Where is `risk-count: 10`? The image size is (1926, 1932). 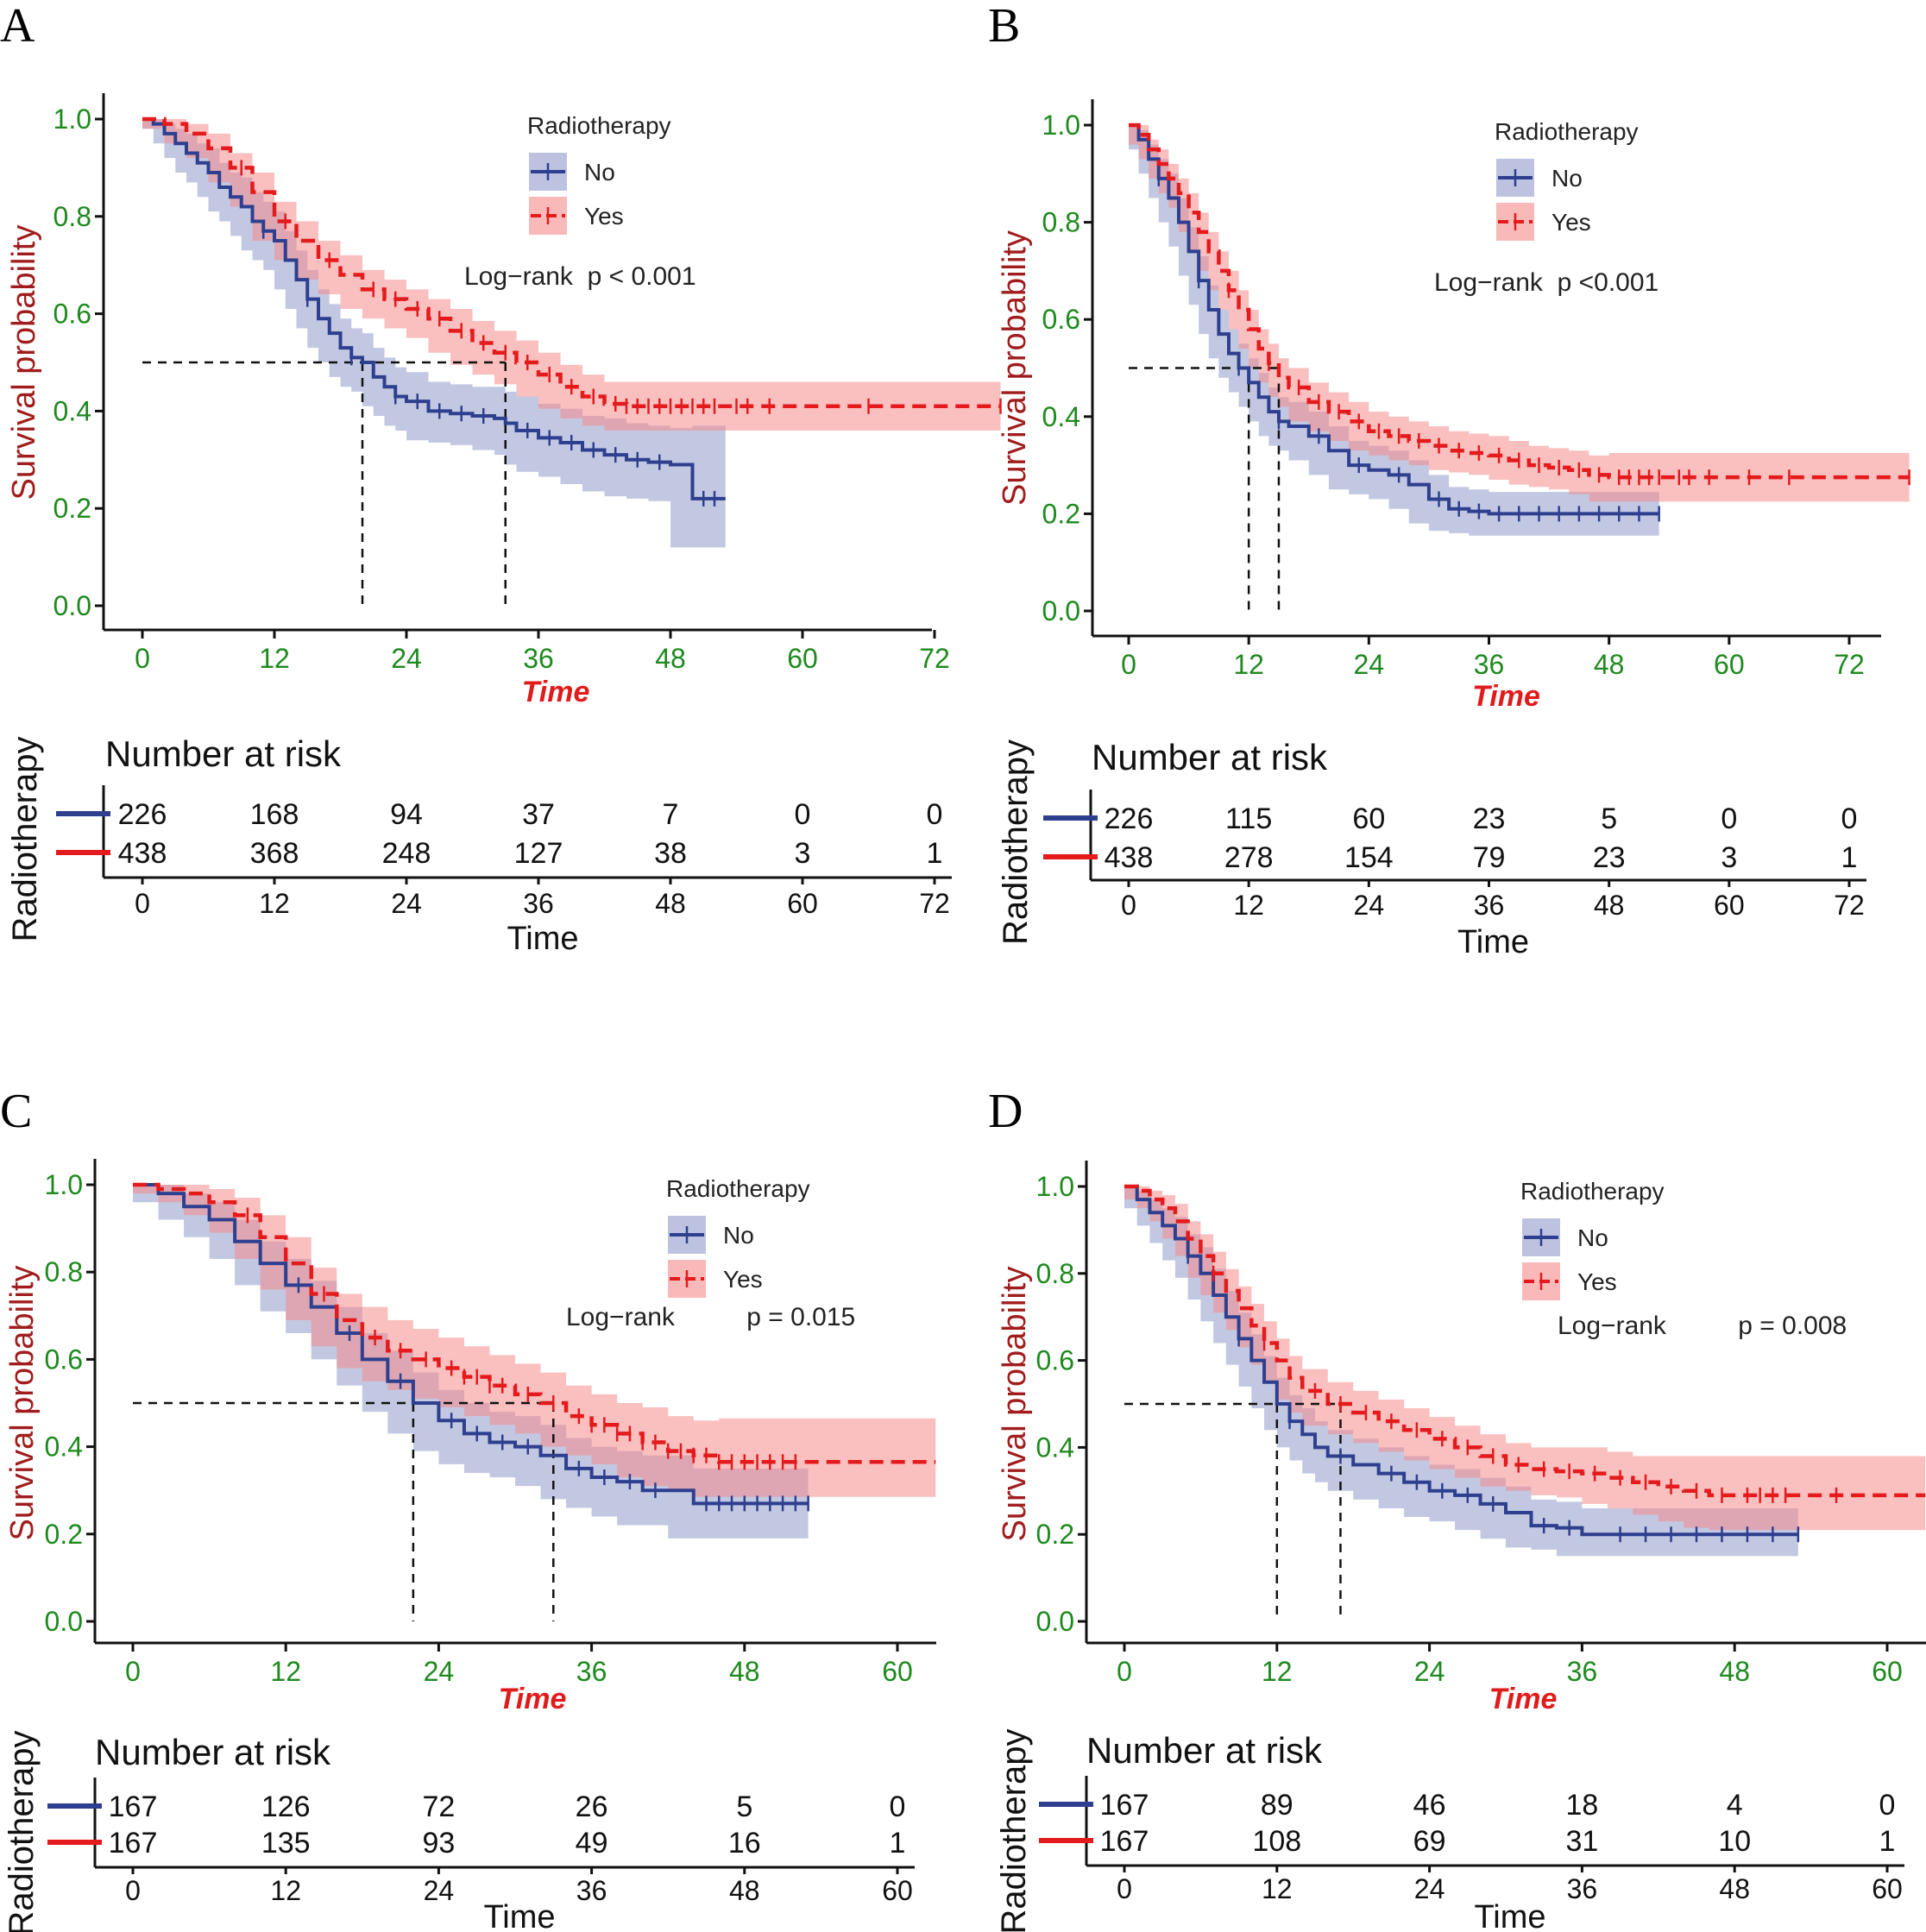
risk-count: 10 is located at coordinates (1734, 1841).